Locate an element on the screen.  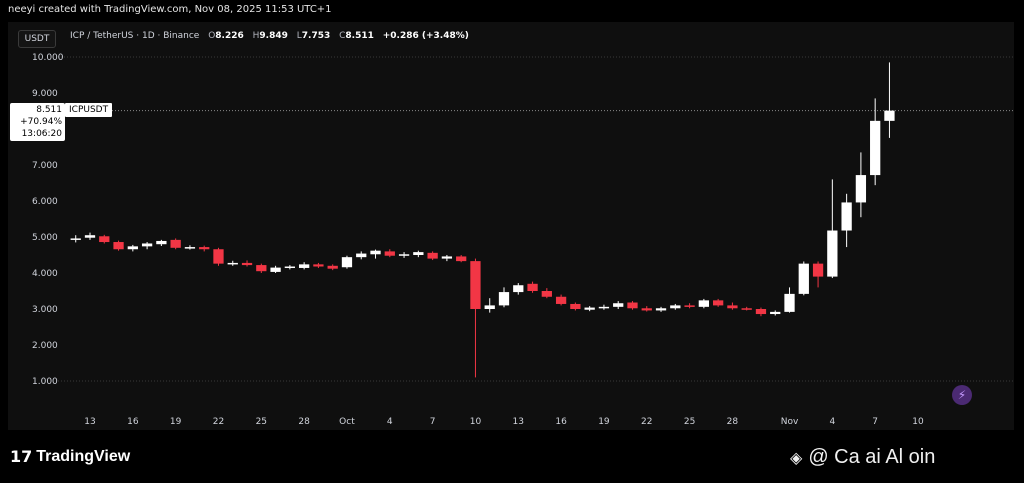
tradingview-logo: 17 TradingView is located at coordinates (70, 456).